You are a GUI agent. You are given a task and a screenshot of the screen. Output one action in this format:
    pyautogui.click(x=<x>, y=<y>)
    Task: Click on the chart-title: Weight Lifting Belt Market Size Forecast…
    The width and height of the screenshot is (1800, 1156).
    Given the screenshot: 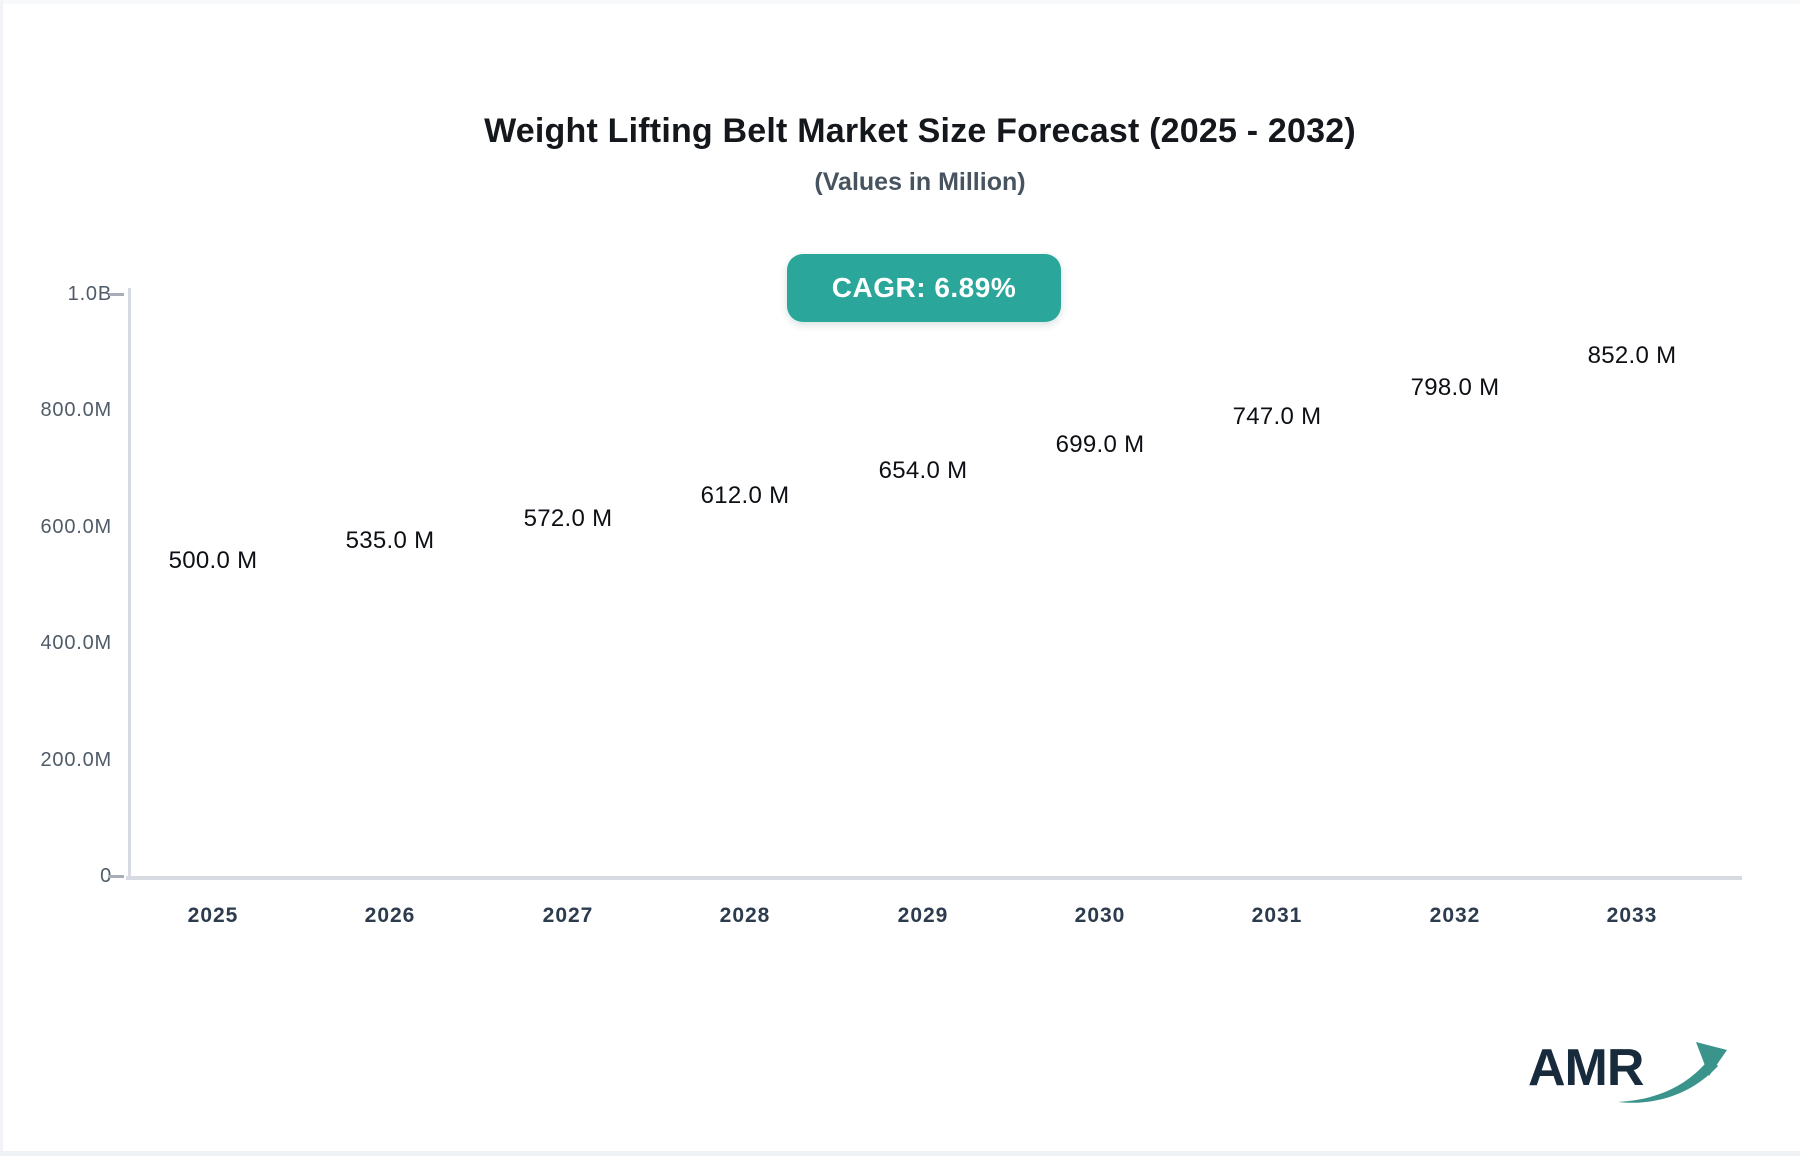 What is the action you would take?
    pyautogui.click(x=920, y=131)
    